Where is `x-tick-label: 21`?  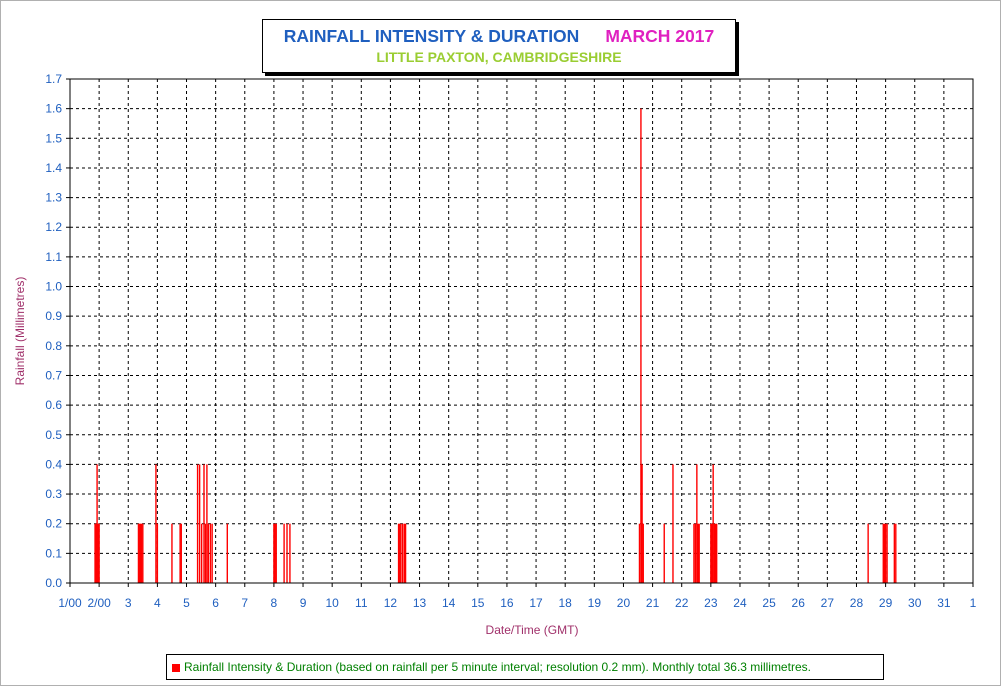
x-tick-label: 21 is located at coordinates (653, 603).